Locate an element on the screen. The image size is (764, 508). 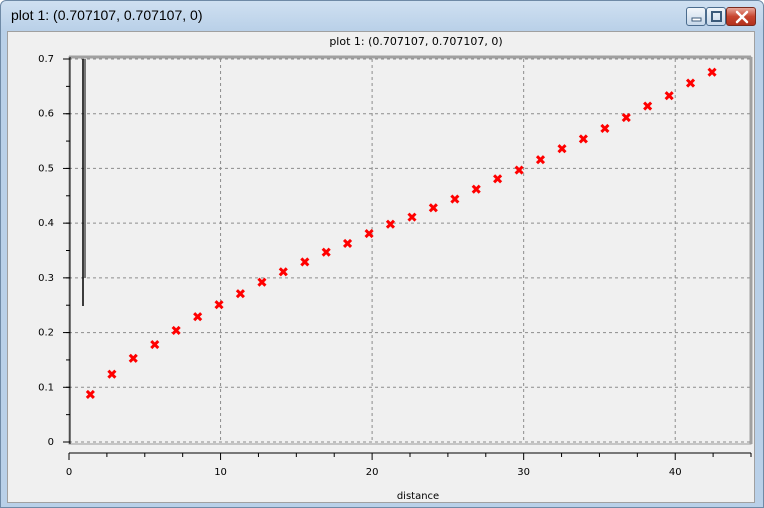
y-tick-label: 0.5 is located at coordinates (46, 168).